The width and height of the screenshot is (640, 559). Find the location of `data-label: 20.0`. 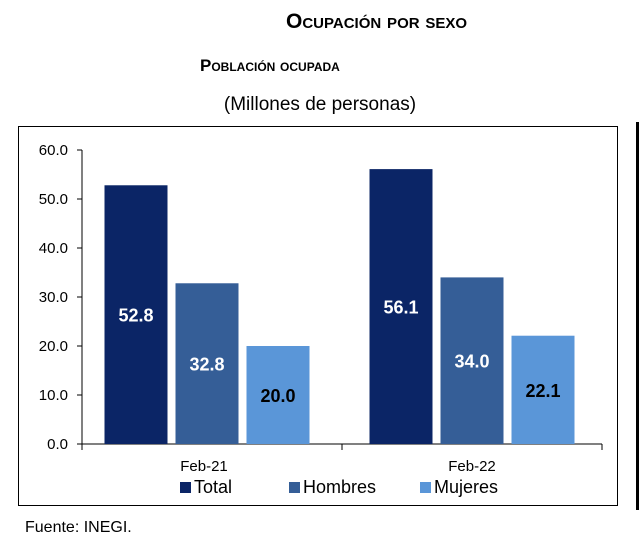

data-label: 20.0 is located at coordinates (277, 396).